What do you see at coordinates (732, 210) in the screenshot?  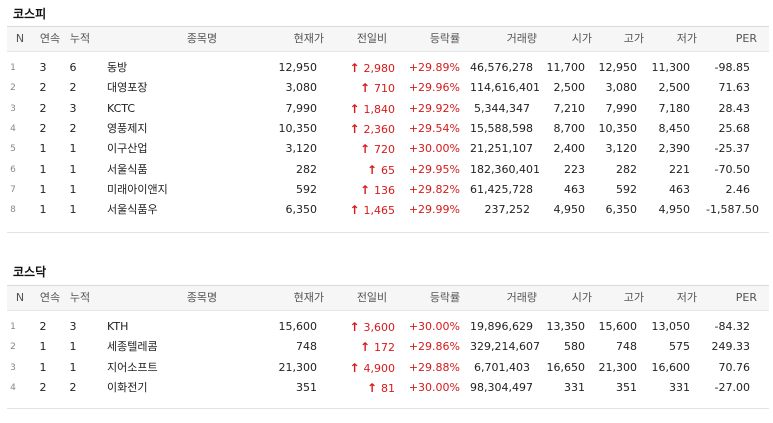 I see `cell-per: -1,587.50` at bounding box center [732, 210].